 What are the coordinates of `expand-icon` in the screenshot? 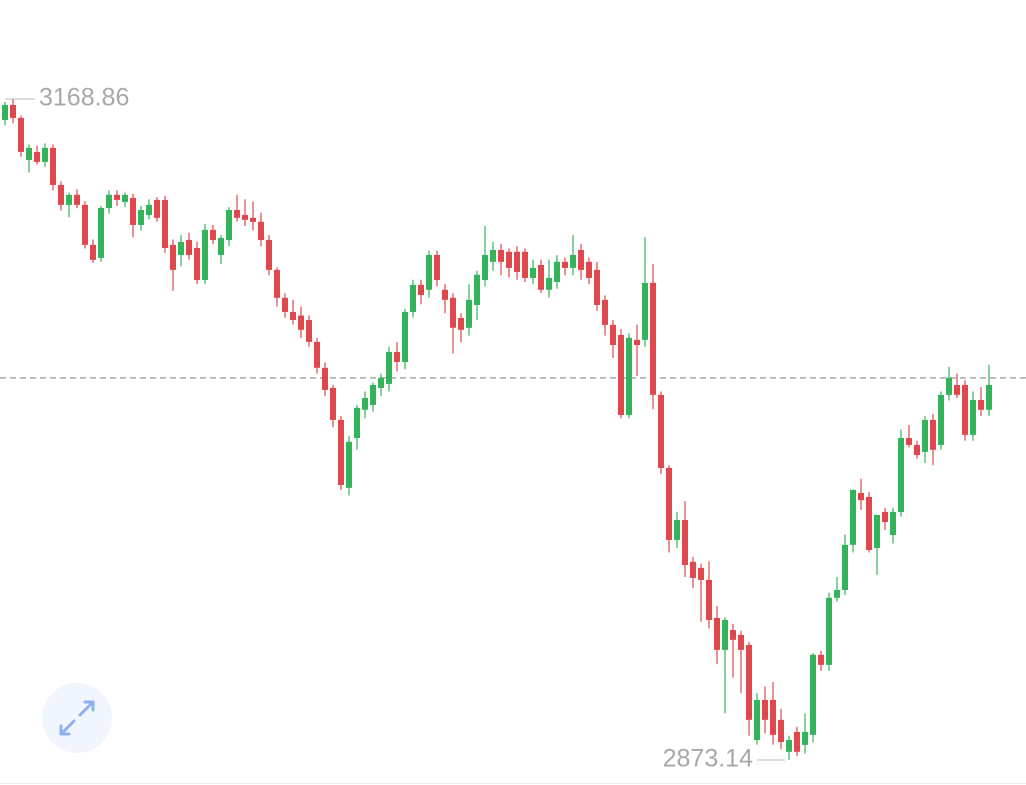 It's located at (77, 718).